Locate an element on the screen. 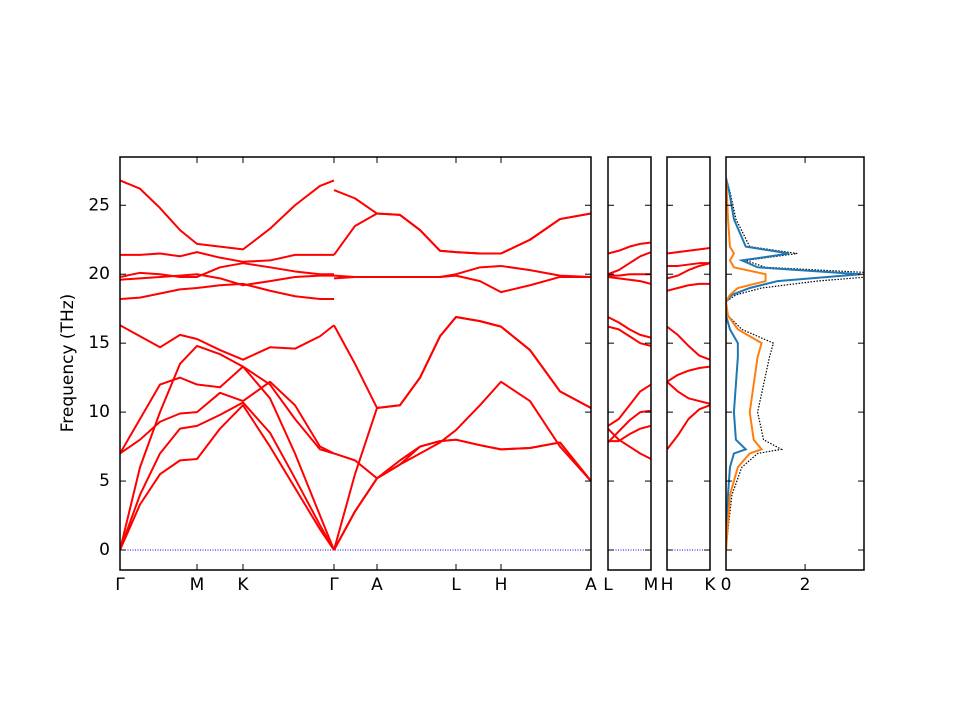  x-tick-label: 0 is located at coordinates (726, 585).